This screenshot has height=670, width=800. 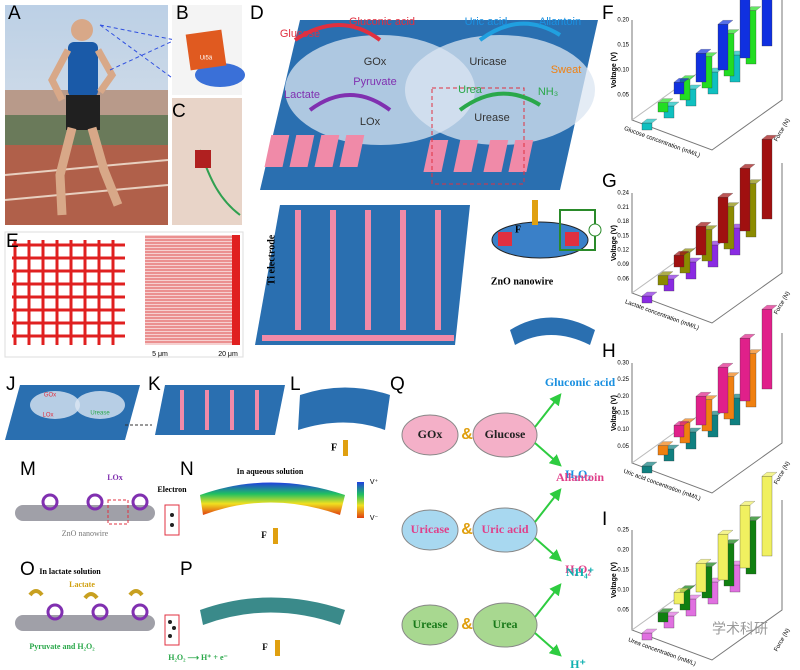 I want to click on select-box, so click(x=118, y=512).